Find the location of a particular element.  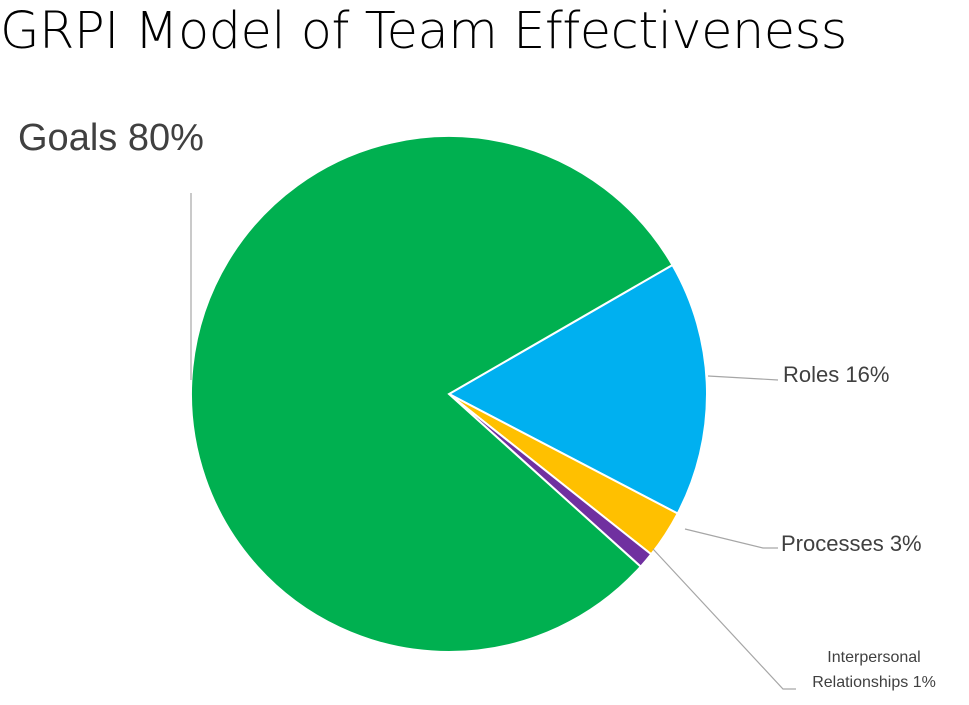

label-goals: Goals 80% is located at coordinates (111, 138).